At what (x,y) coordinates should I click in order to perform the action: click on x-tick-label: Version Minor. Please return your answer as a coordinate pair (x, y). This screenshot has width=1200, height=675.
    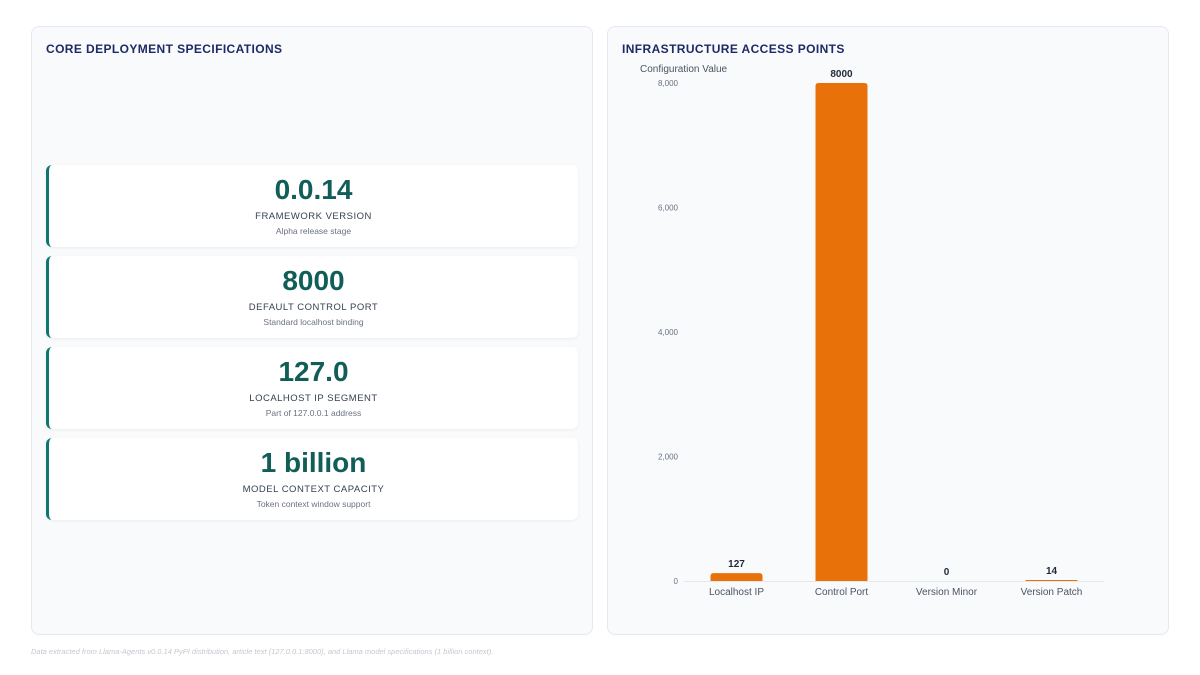
    Looking at the image, I should click on (947, 592).